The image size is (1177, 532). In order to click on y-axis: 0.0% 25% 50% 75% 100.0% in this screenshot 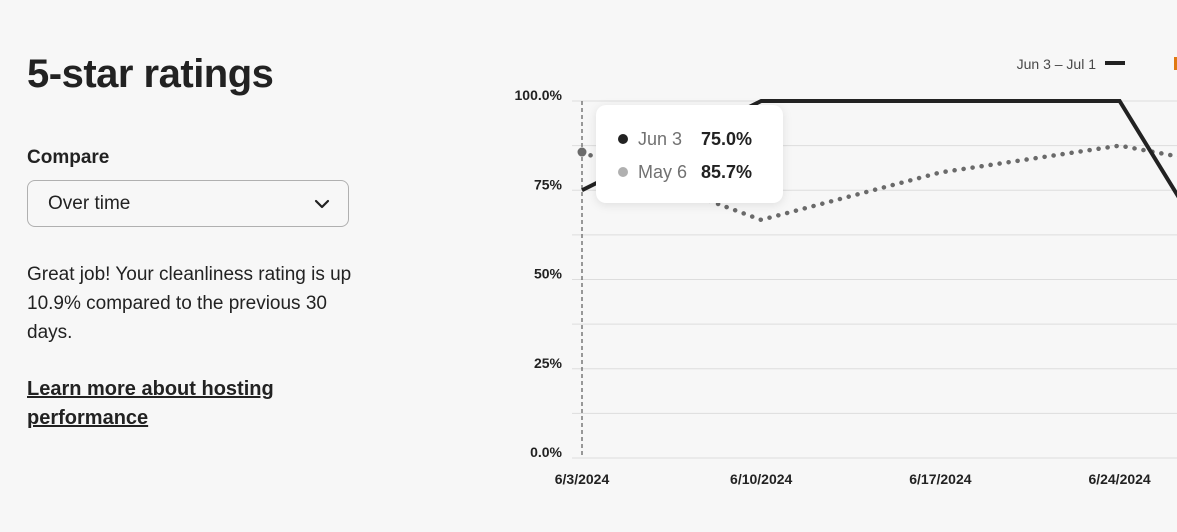, I will do `click(539, 273)`.